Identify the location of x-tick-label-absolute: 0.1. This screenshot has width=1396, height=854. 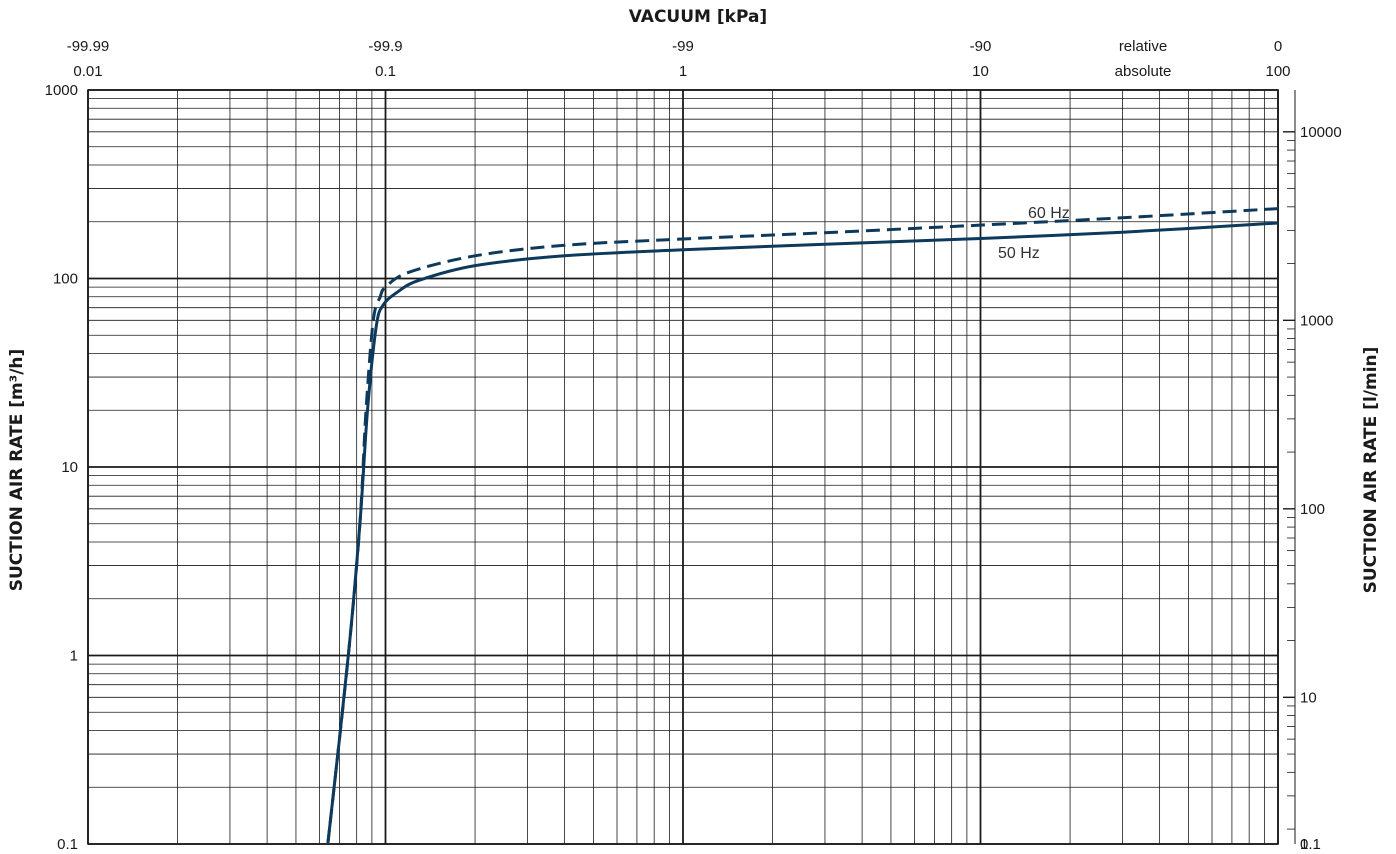
(385, 71).